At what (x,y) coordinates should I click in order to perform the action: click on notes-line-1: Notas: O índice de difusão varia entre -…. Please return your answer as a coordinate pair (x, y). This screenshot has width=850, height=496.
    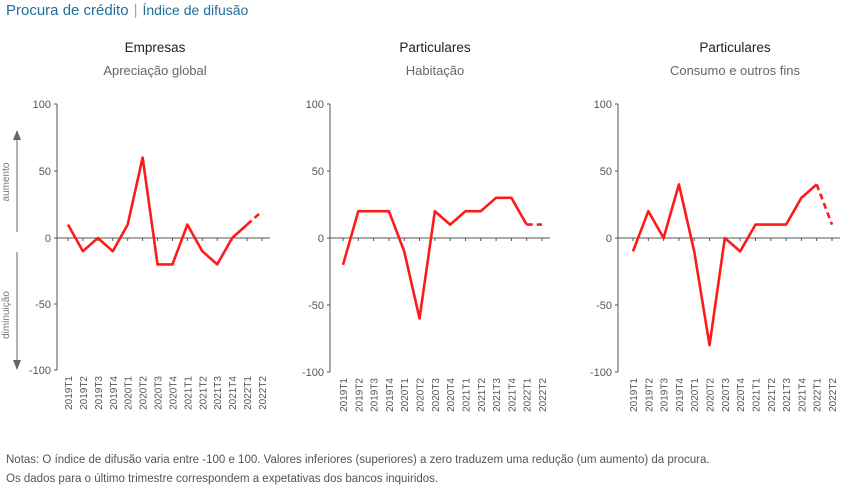
    Looking at the image, I should click on (358, 460).